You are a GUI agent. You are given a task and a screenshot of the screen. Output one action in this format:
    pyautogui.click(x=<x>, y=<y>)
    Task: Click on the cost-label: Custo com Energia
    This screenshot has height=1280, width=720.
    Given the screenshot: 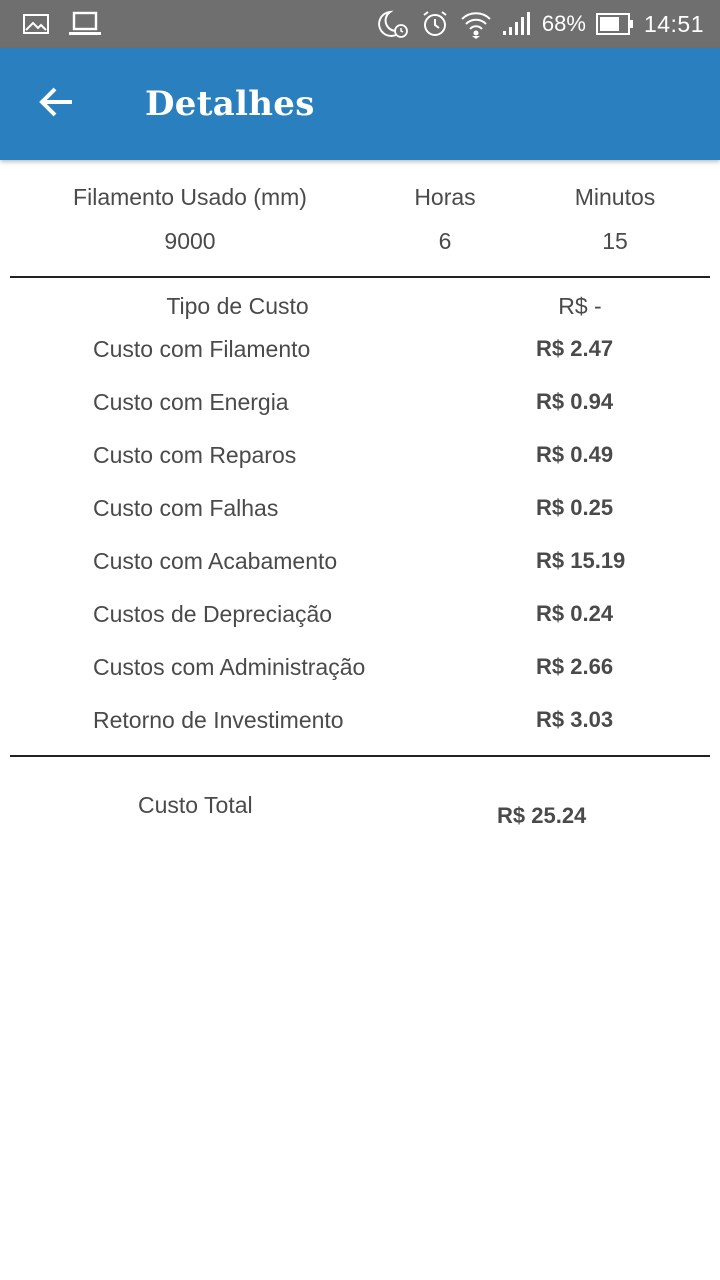 What is the action you would take?
    pyautogui.click(x=191, y=402)
    